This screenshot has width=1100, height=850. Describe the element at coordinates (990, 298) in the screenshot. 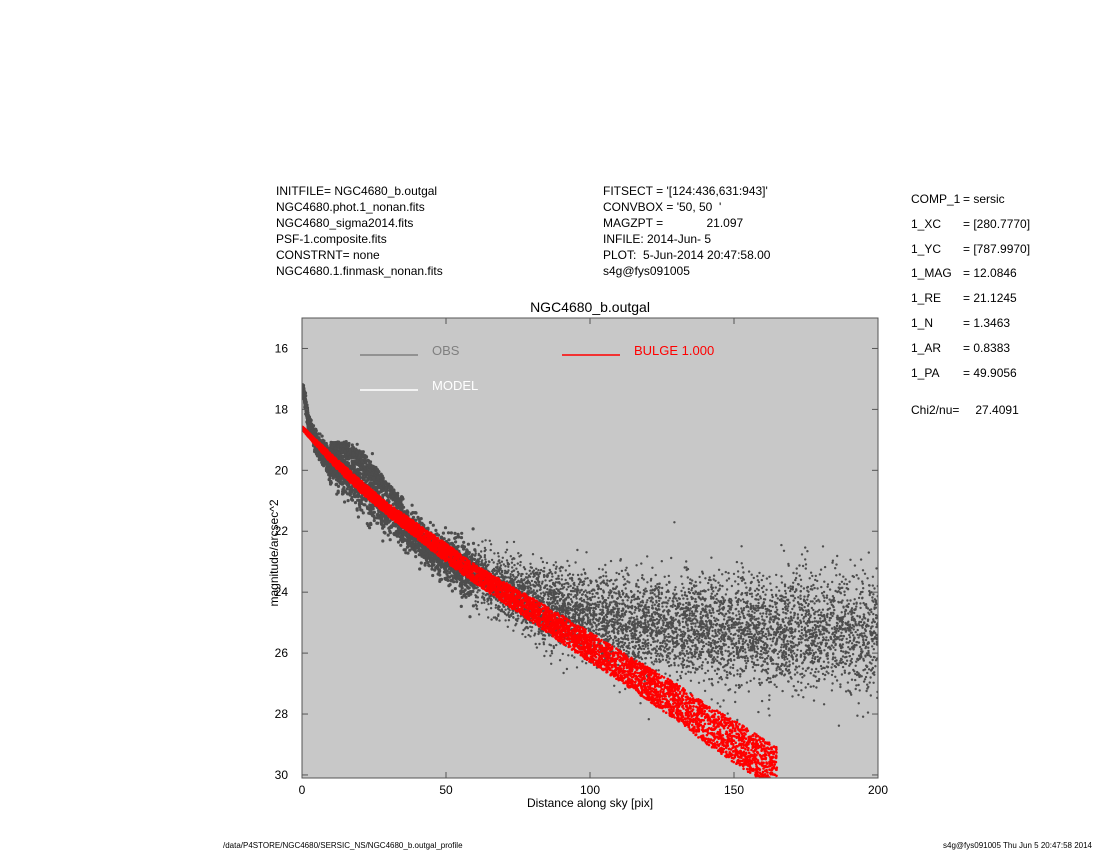

I see `param-value: = 21.1245` at that location.